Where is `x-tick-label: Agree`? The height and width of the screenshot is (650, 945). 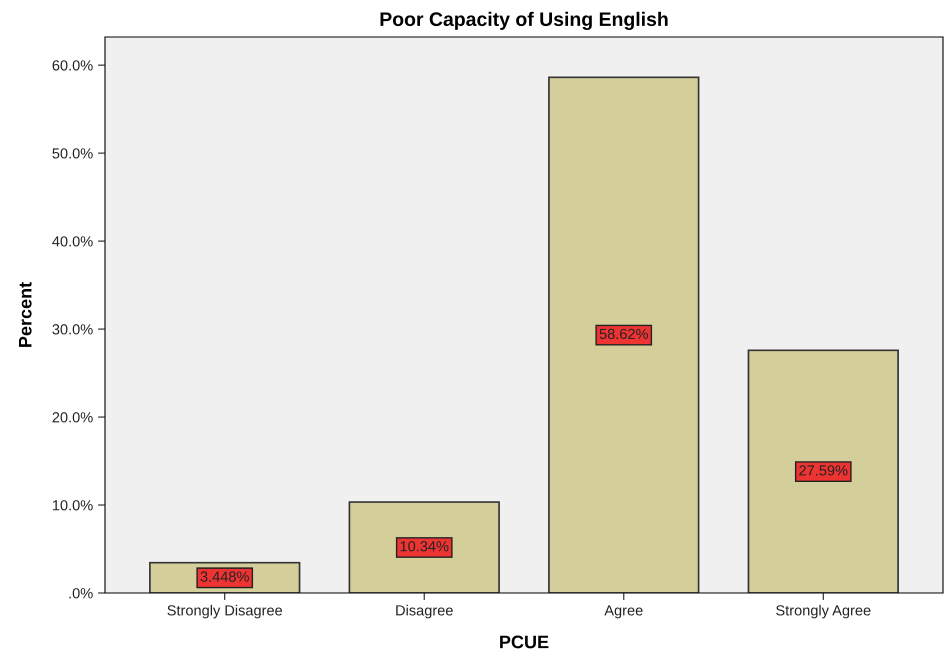
x-tick-label: Agree is located at coordinates (623, 611).